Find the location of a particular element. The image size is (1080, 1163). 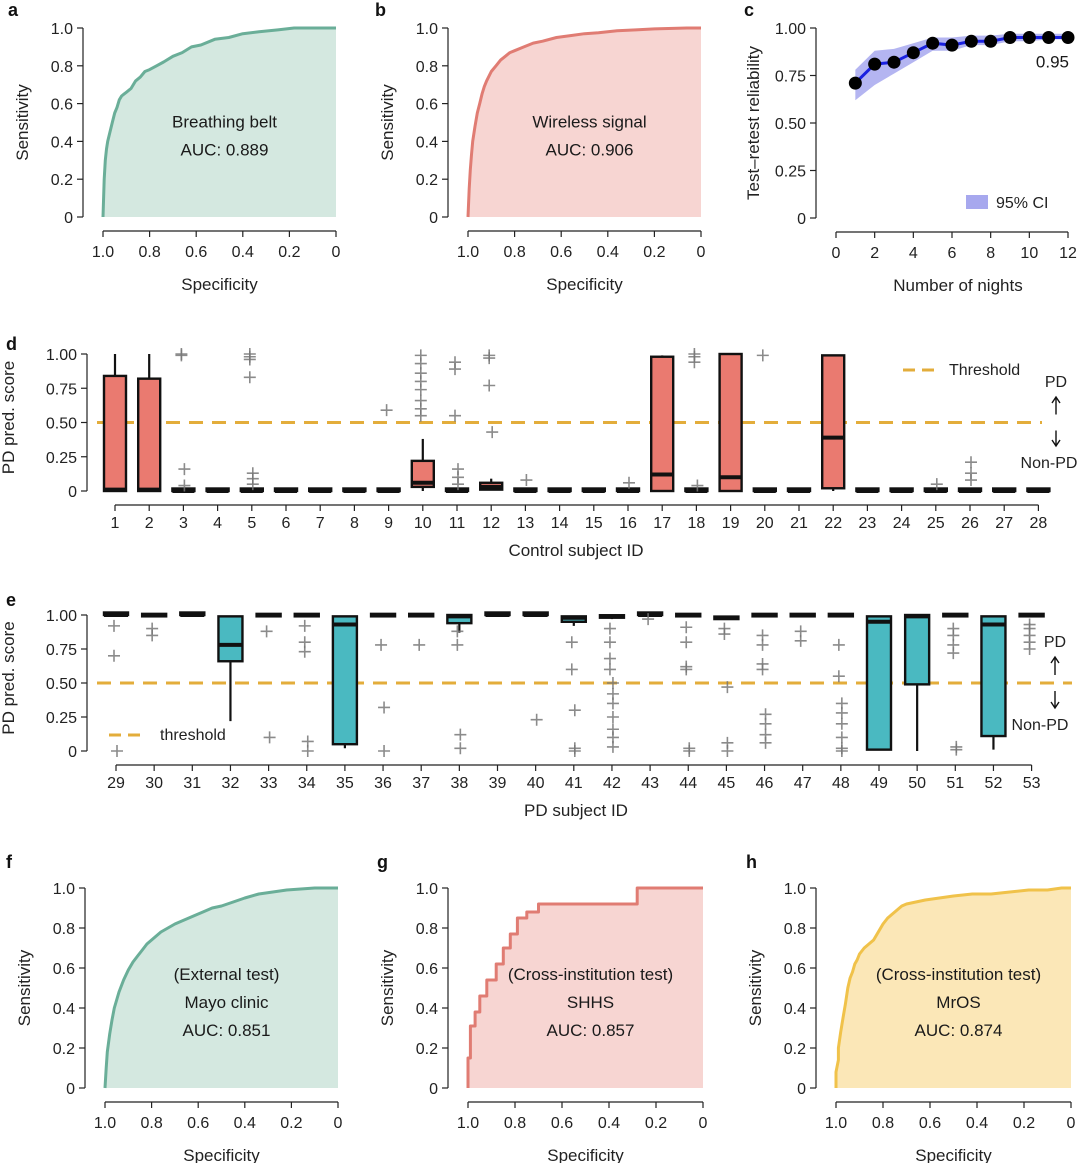

x-tick-label-b: 0.6 is located at coordinates (561, 252).